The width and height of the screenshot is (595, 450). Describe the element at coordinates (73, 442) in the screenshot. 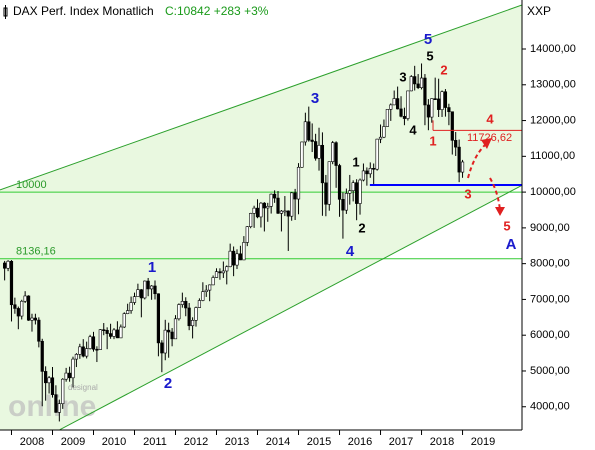

I see `x-tick-label: 2009` at that location.